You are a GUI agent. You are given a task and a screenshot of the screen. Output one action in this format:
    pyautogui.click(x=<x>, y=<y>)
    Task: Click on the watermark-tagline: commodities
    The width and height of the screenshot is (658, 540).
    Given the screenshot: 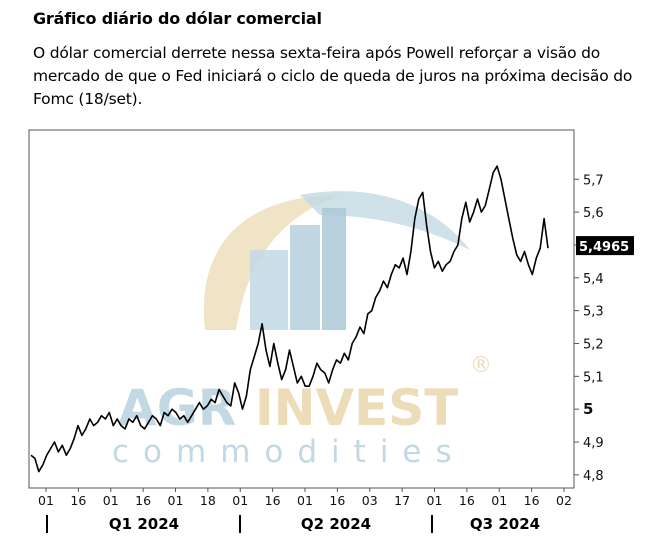 What is the action you would take?
    pyautogui.click(x=289, y=452)
    